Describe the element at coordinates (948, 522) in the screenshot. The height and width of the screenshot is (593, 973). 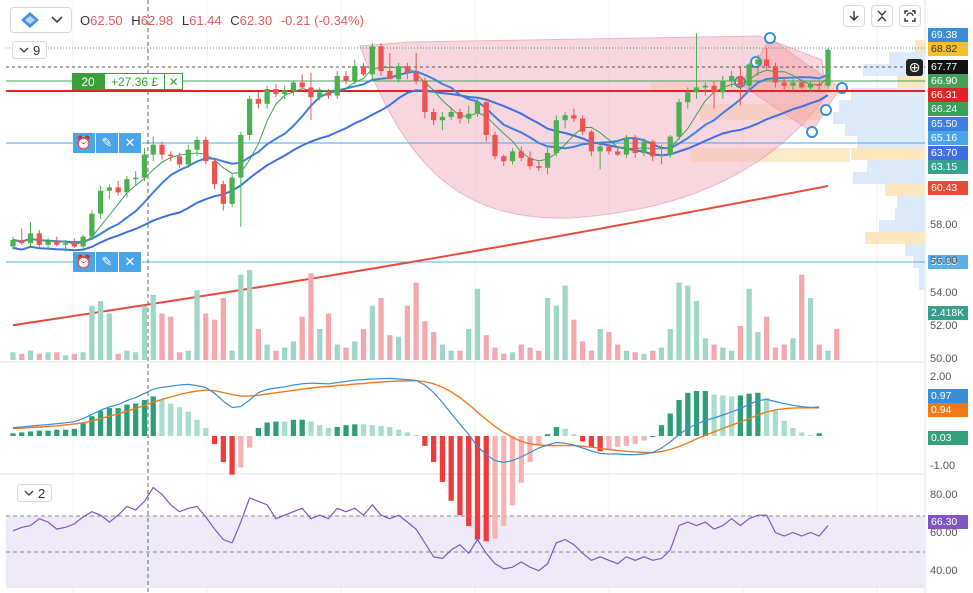
I see `rsi-axis-tag: 66.30` at that location.